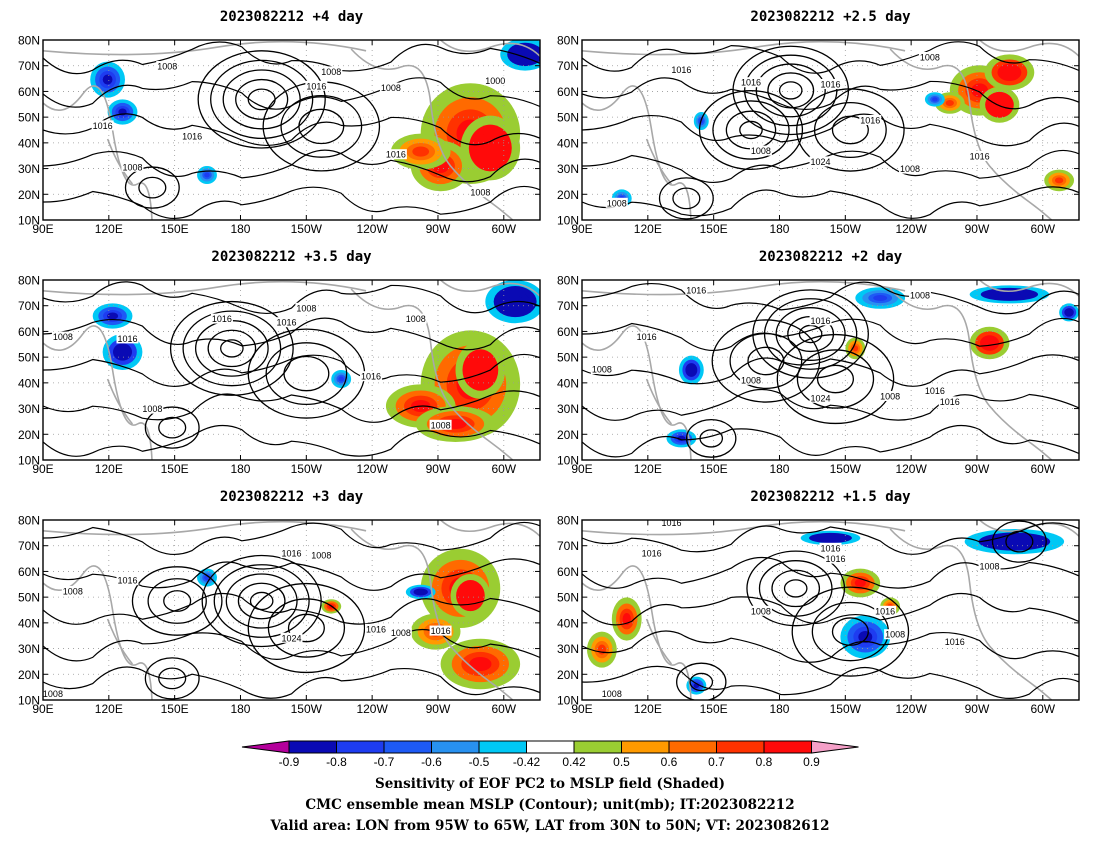 The height and width of the screenshot is (850, 1100). What do you see at coordinates (384, 762) in the screenshot?
I see `colorbar-label: -0.7` at bounding box center [384, 762].